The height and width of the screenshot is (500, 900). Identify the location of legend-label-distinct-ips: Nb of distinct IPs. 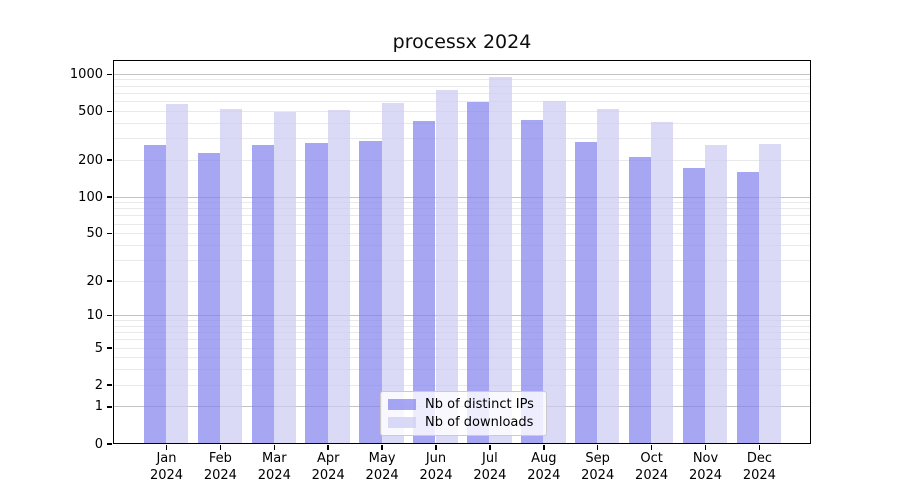
(479, 404).